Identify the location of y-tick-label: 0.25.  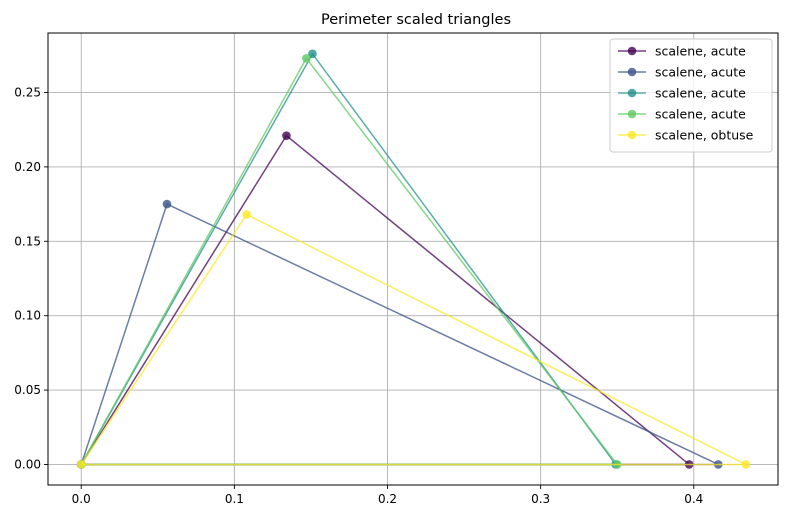
(27, 93).